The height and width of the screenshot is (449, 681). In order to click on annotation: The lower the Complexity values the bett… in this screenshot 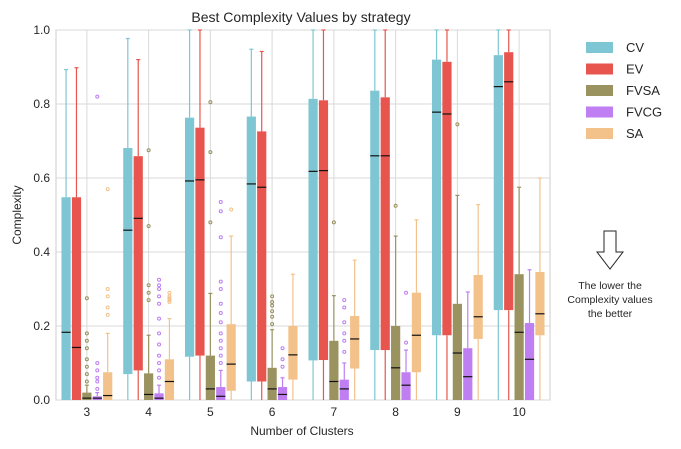, I will do `click(610, 275)`.